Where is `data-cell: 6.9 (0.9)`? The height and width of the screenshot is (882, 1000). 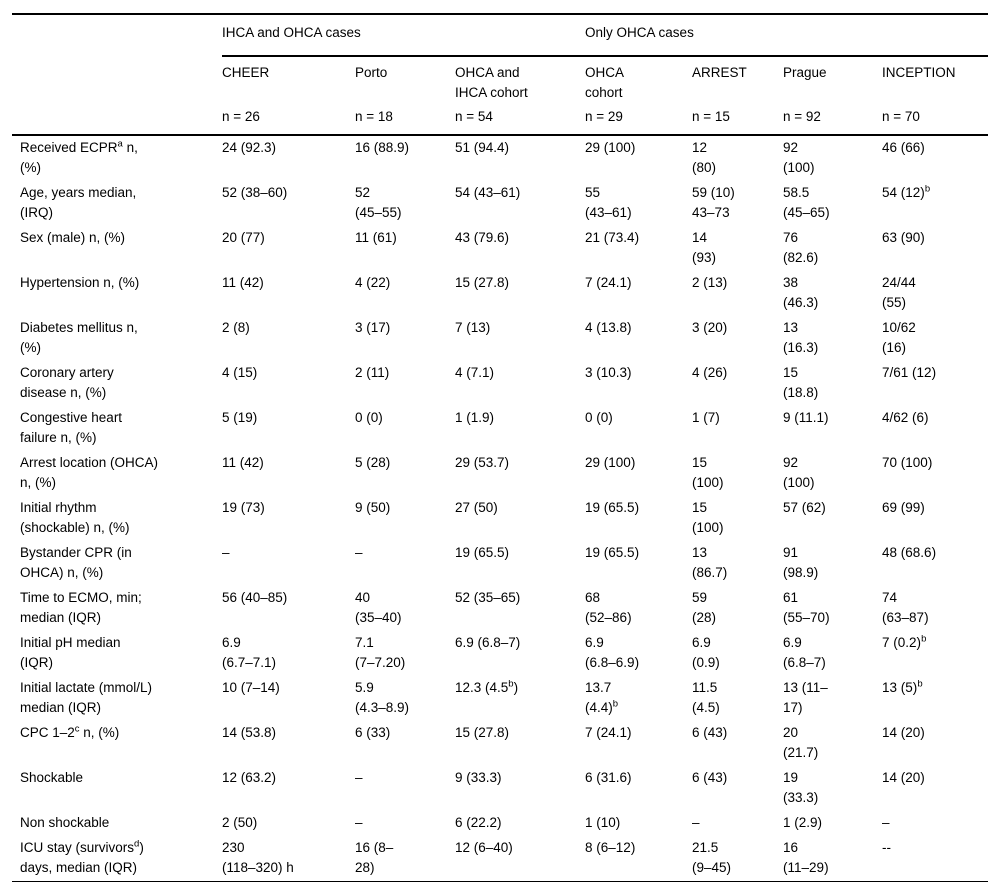 data-cell: 6.9 (0.9) is located at coordinates (706, 652).